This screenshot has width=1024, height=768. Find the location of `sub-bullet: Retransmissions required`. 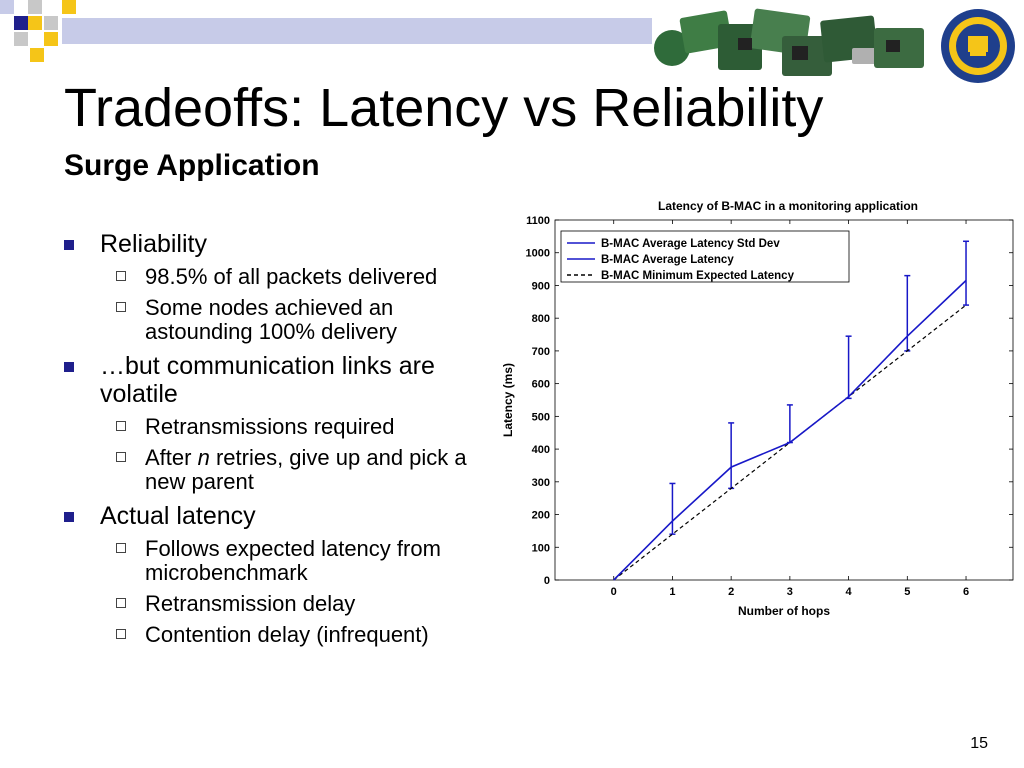

sub-bullet: Retransmissions required is located at coordinates (280, 427).